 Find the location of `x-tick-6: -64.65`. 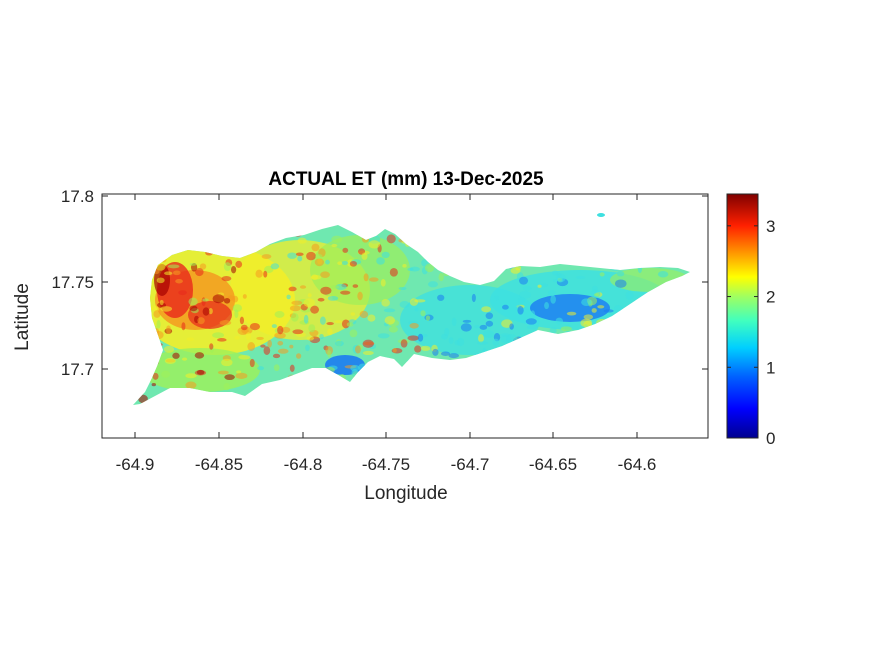

x-tick-6: -64.65 is located at coordinates (553, 334).